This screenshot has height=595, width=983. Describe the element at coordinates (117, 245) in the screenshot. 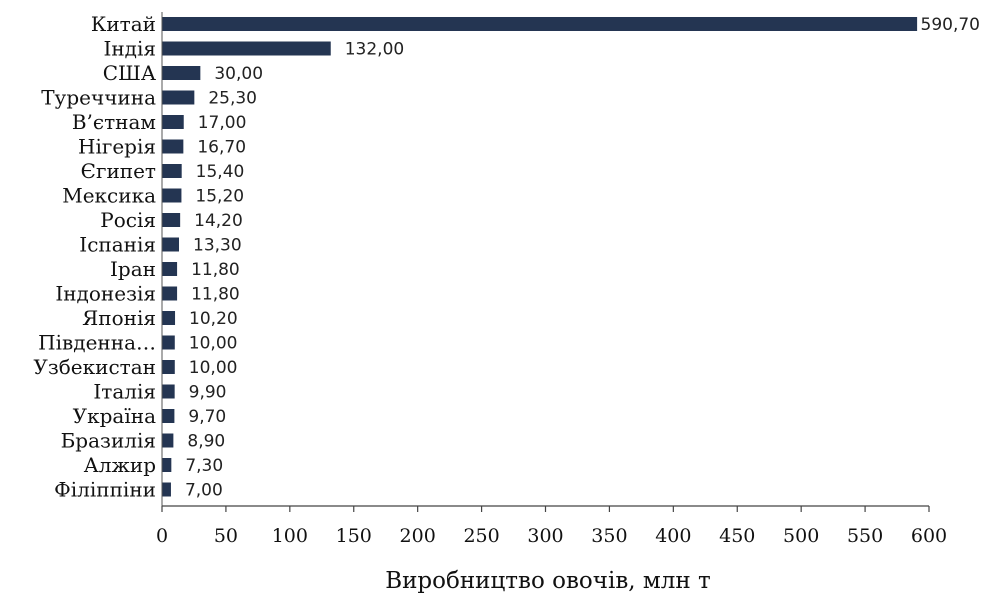

I see `category-label: Іспанія` at that location.